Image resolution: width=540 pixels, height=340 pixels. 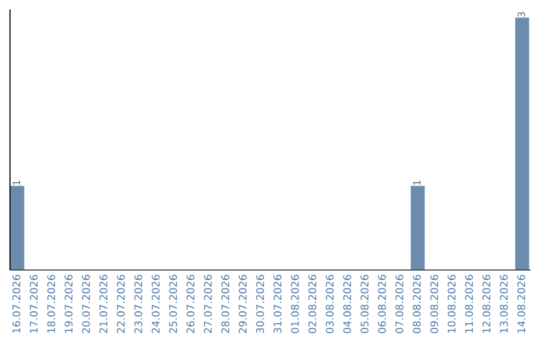 What do you see at coordinates (294, 304) in the screenshot?
I see `x-tick-label: 01.08.2026` at bounding box center [294, 304].